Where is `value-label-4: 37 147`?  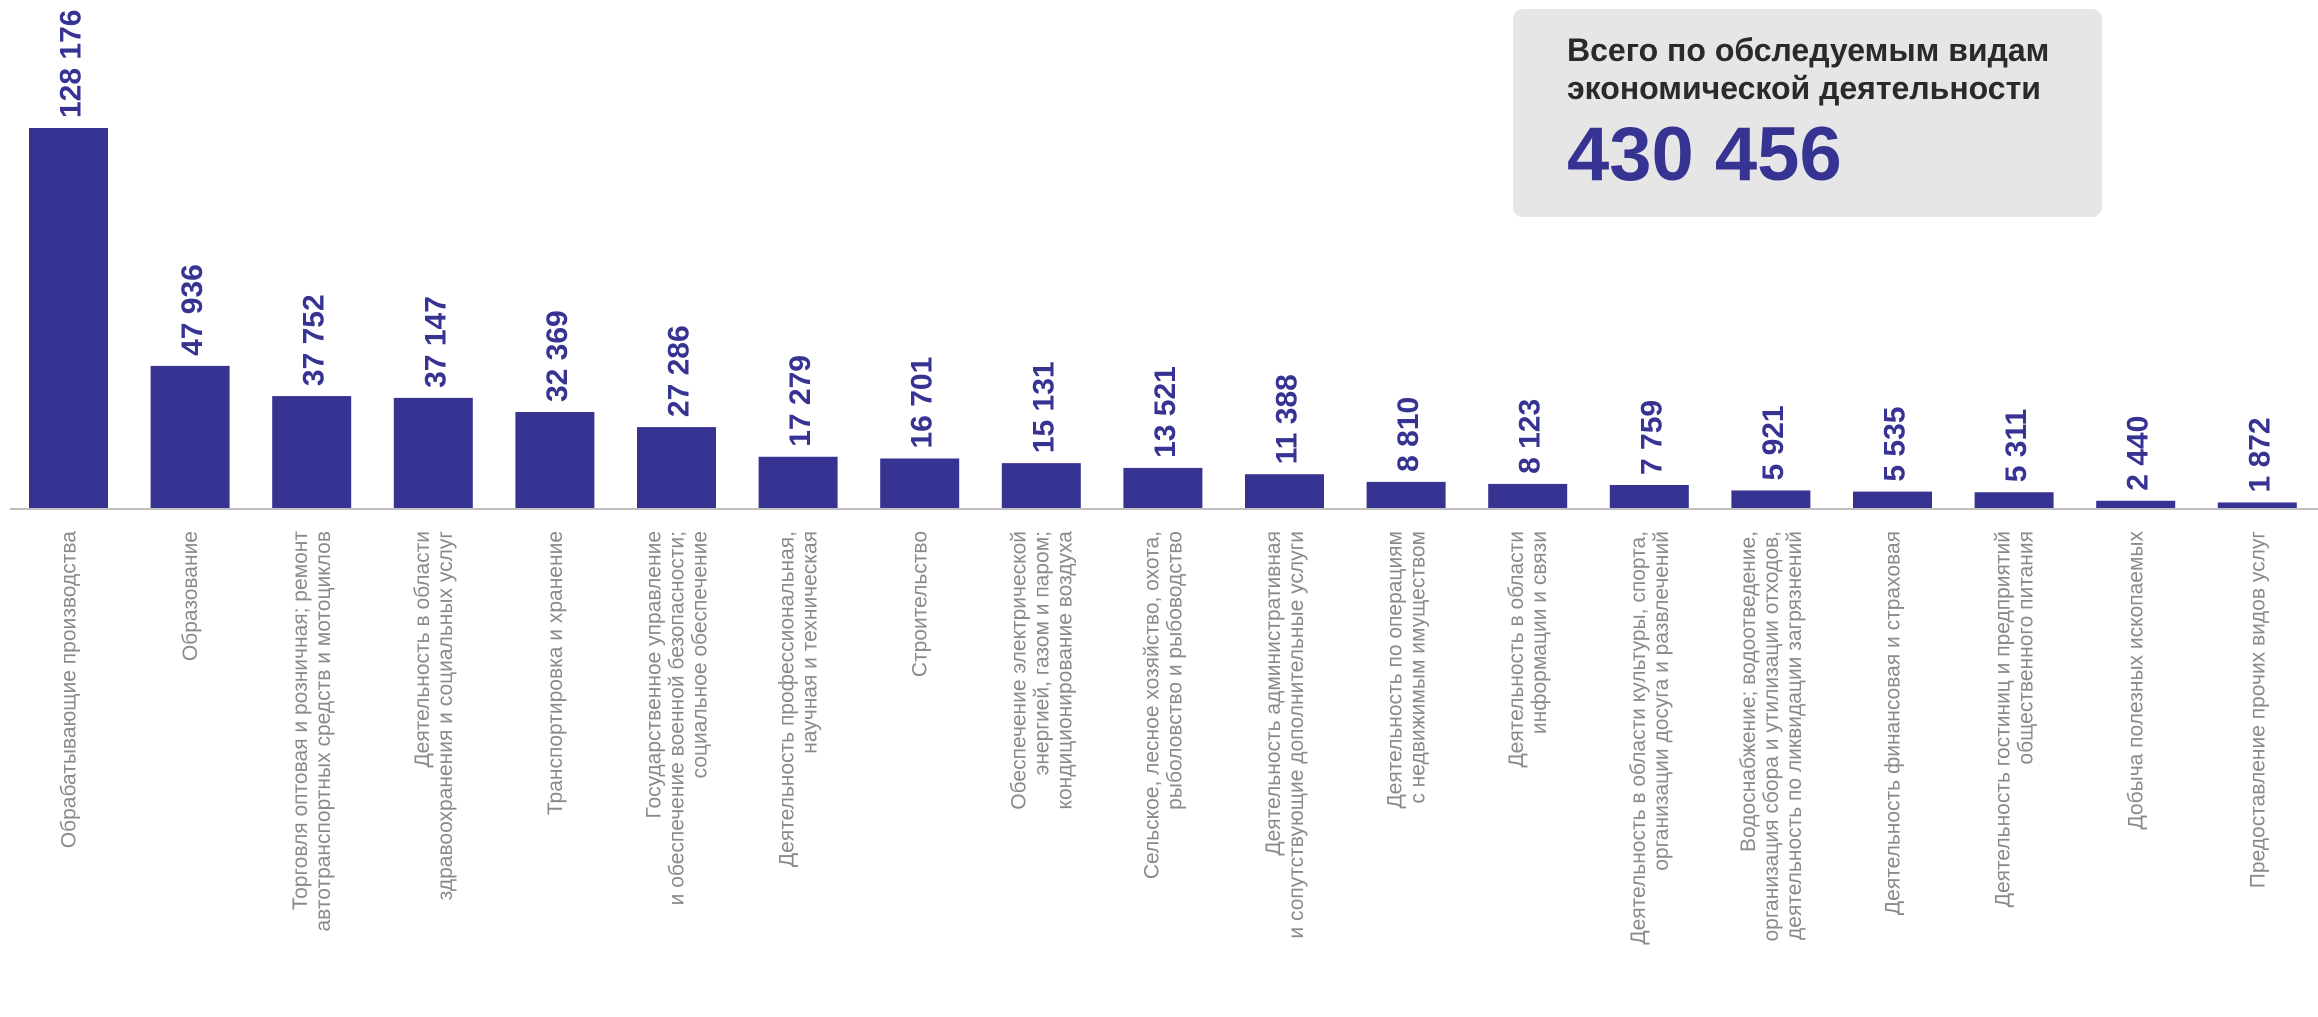 value-label-4: 37 147 is located at coordinates (435, 342).